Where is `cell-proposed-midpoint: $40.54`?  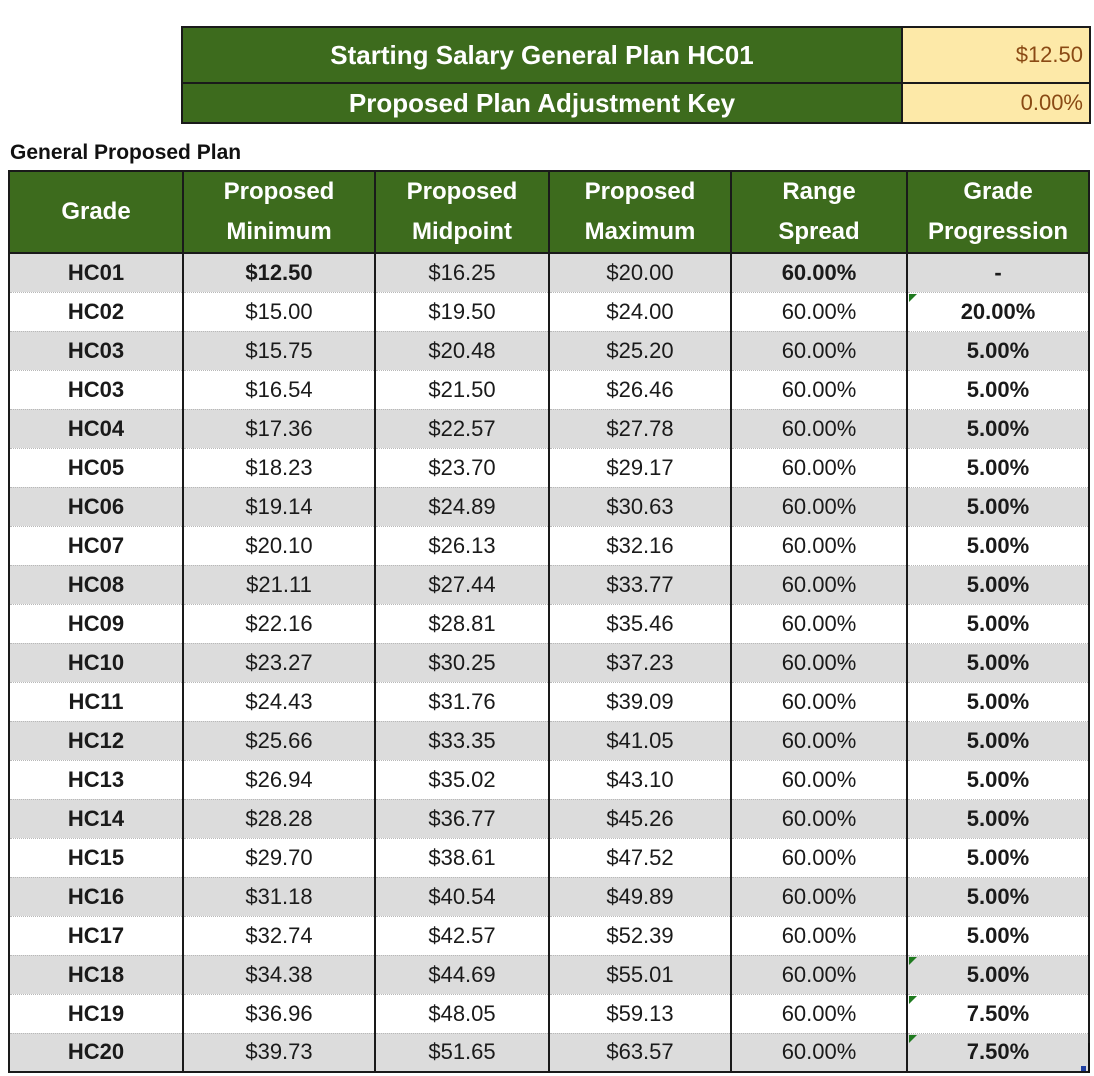 cell-proposed-midpoint: $40.54 is located at coordinates (462, 897).